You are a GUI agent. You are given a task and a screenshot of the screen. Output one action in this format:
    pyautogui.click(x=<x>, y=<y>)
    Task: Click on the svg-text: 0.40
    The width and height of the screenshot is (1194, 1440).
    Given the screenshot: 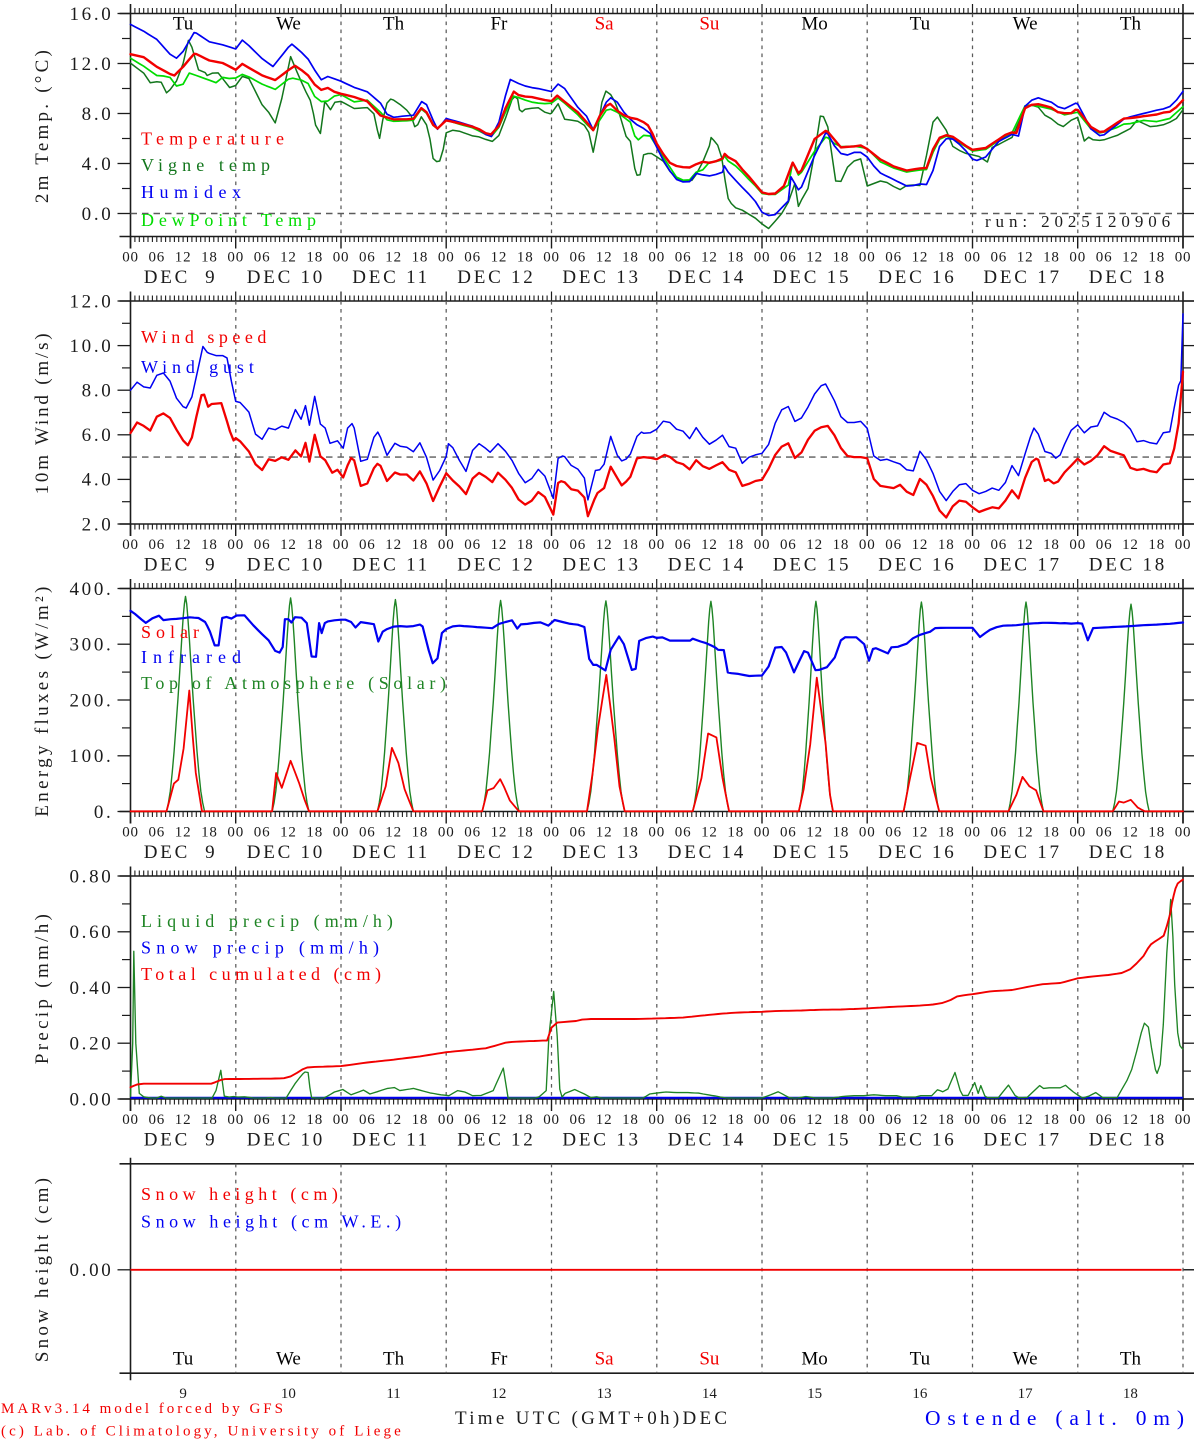 What is the action you would take?
    pyautogui.click(x=91, y=988)
    